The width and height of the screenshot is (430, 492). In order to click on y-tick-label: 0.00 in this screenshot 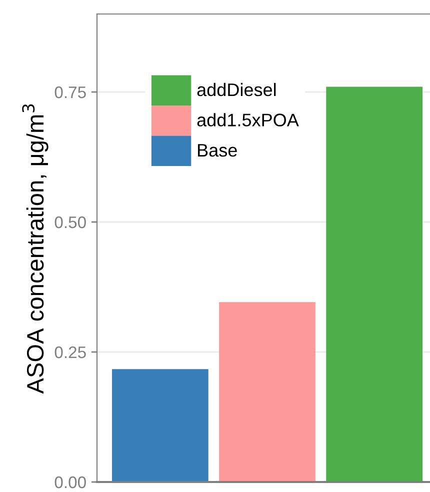, I will do `click(70, 482)`.